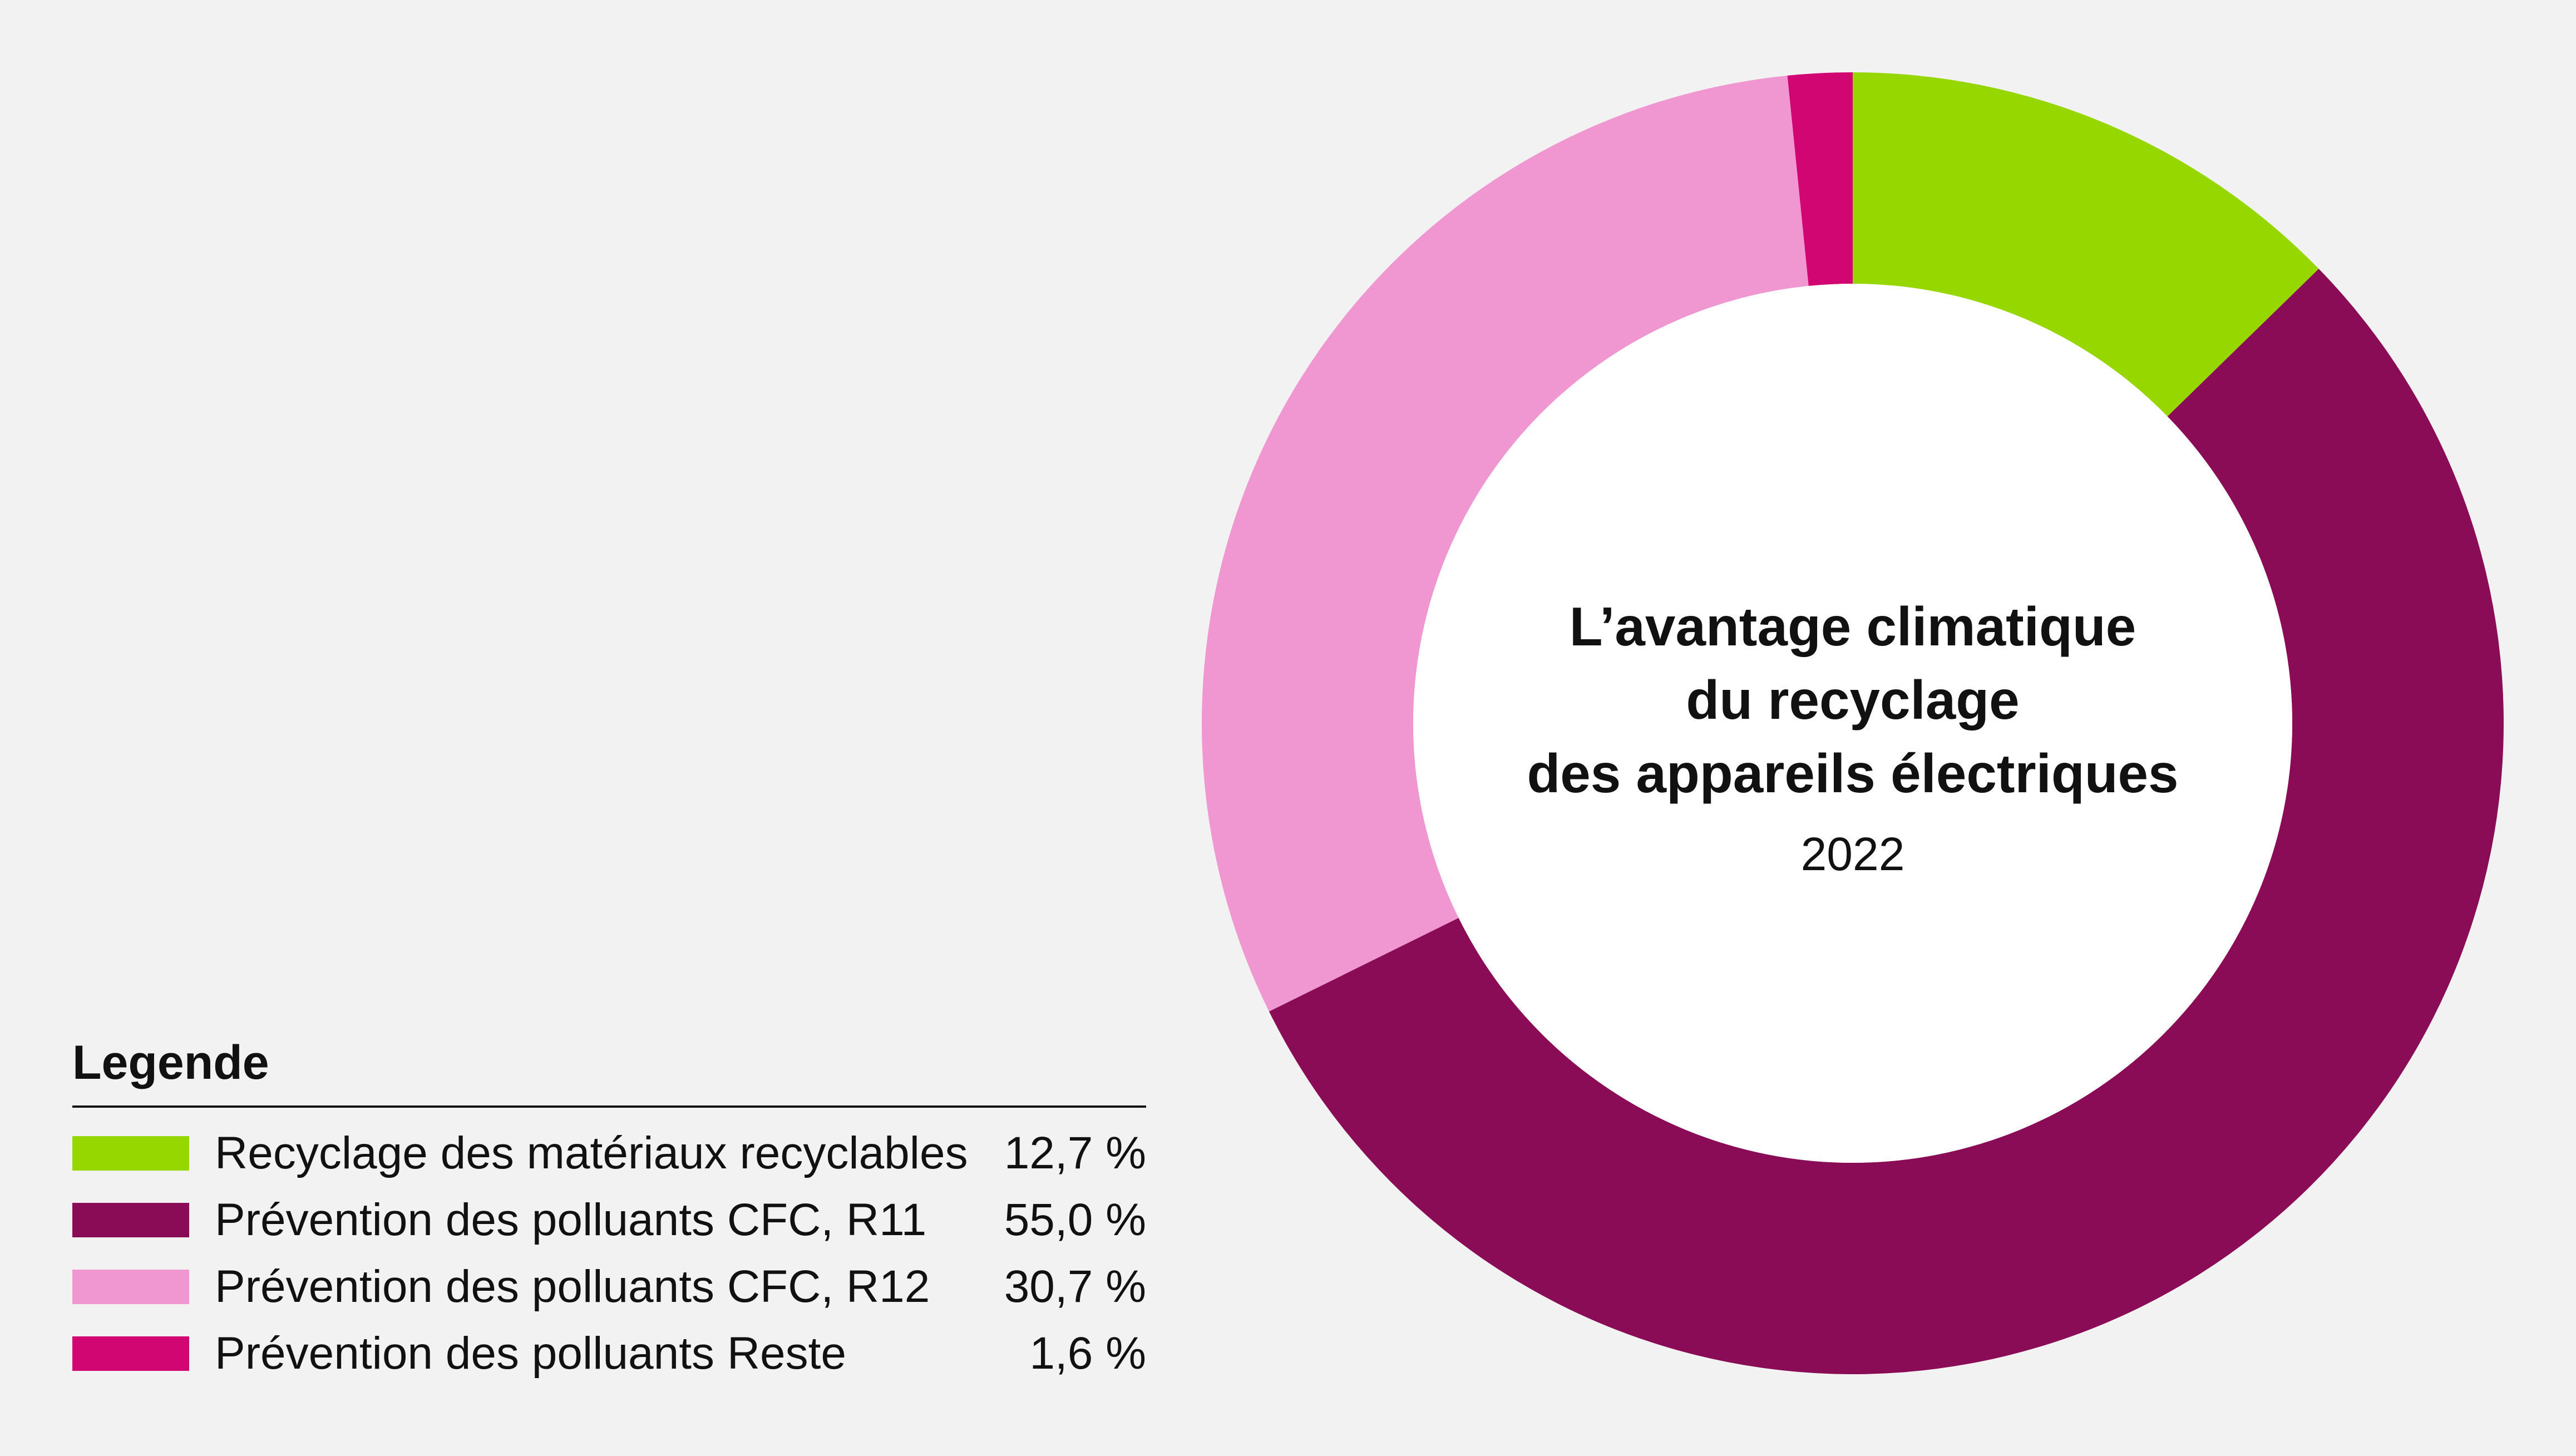 This screenshot has height=1456, width=2576. What do you see at coordinates (1075, 1220) in the screenshot?
I see `legend-value: 55,0 %` at bounding box center [1075, 1220].